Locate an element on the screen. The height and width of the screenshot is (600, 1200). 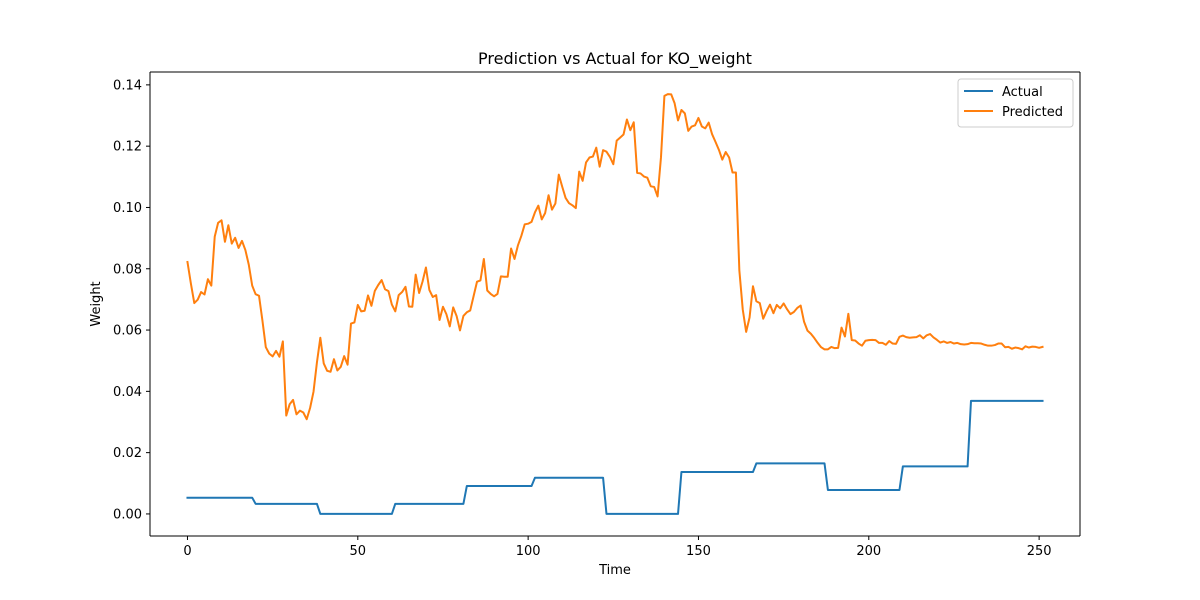
x-tick-label: 50 is located at coordinates (358, 551).